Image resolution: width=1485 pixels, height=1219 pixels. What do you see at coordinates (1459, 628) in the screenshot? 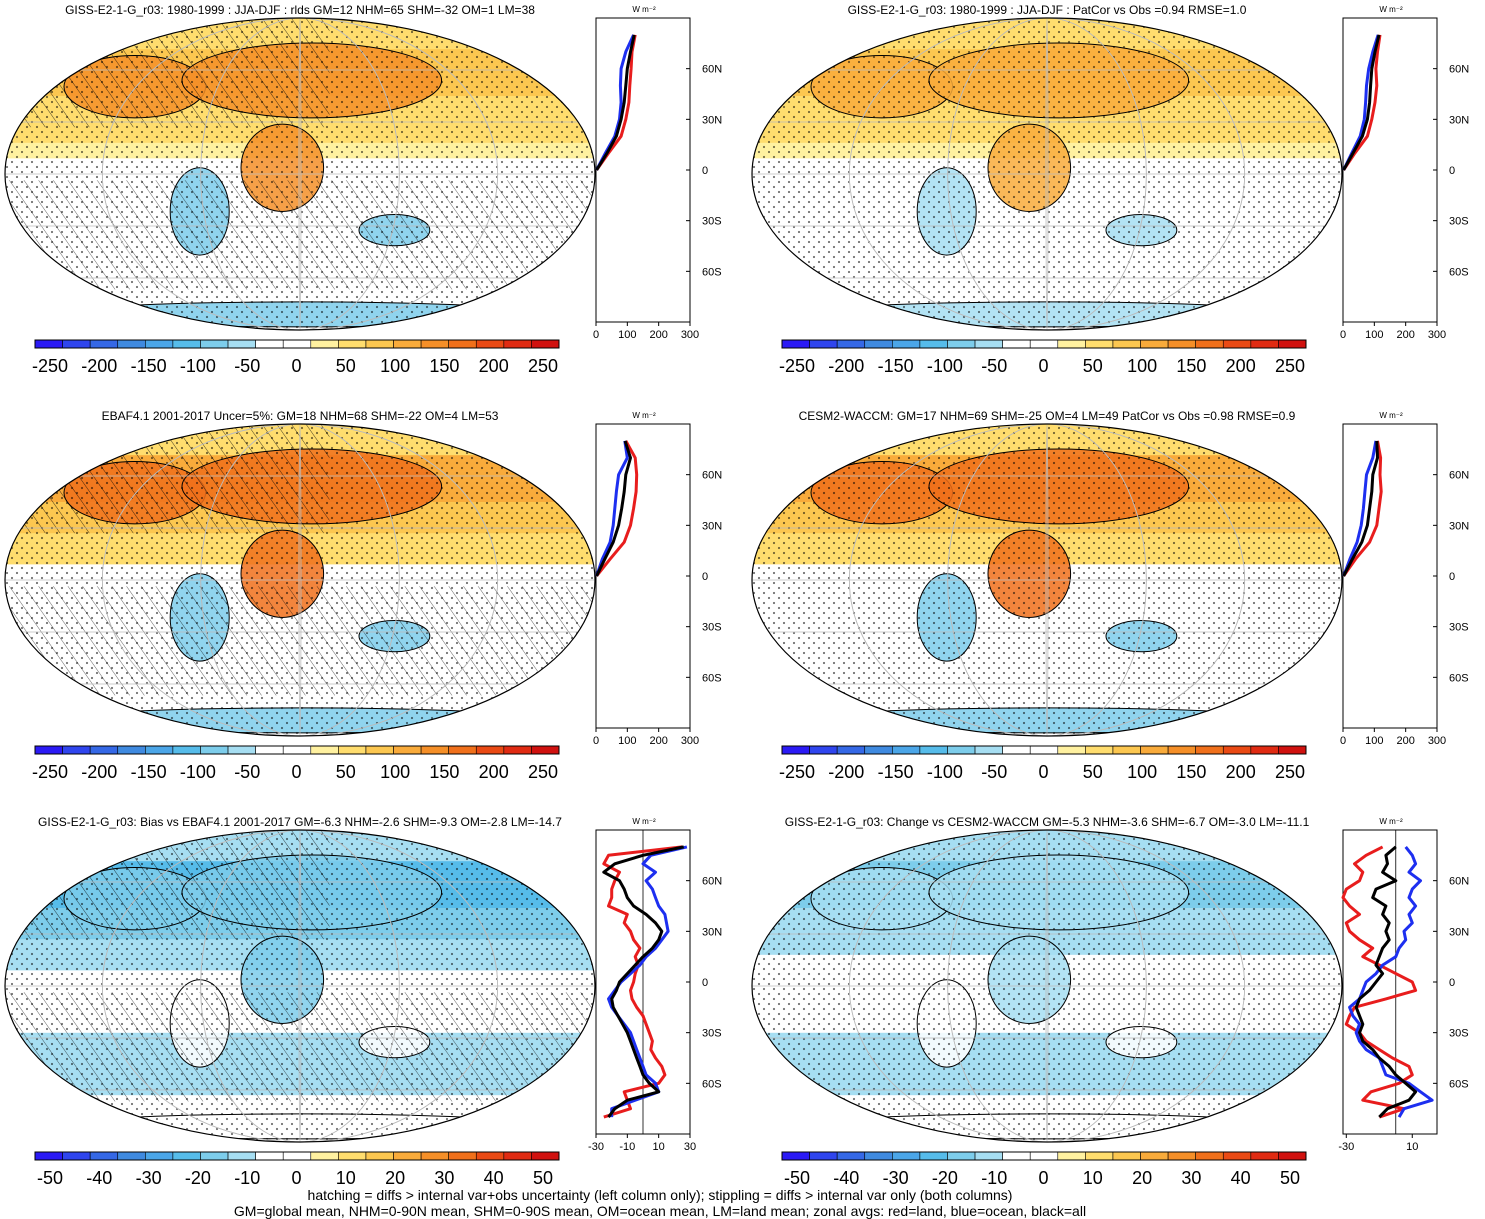
I see `panel-4-lat-tick: 30S` at bounding box center [1459, 628].